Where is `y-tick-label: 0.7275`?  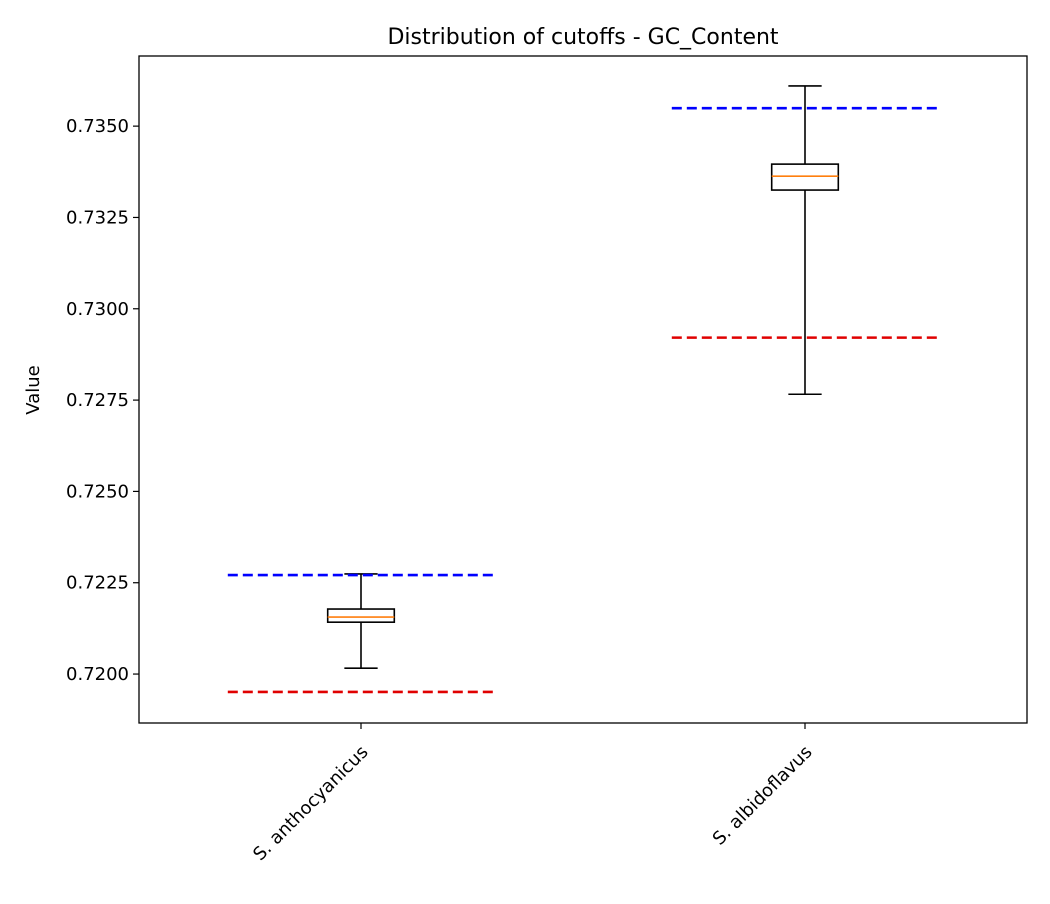
y-tick-label: 0.7275 is located at coordinates (97, 400).